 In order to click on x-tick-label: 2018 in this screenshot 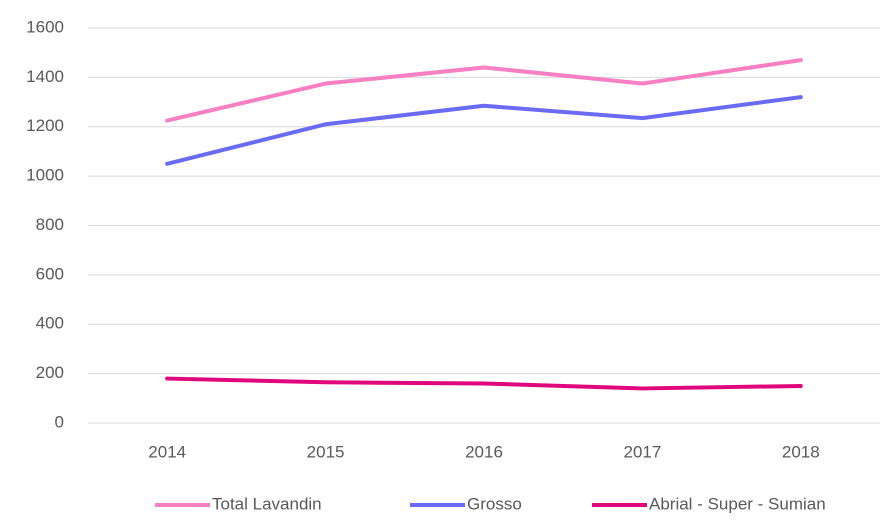, I will do `click(801, 451)`.